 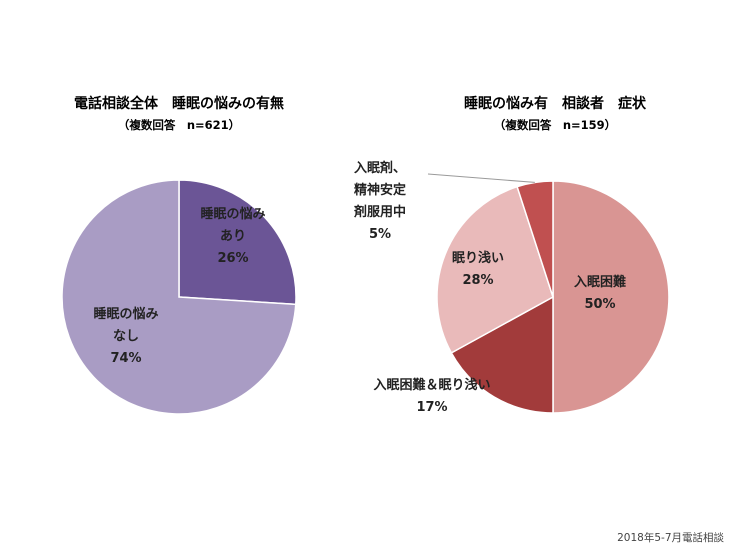 What do you see at coordinates (481, 178) in the screenshot?
I see `pie2-leader-line` at bounding box center [481, 178].